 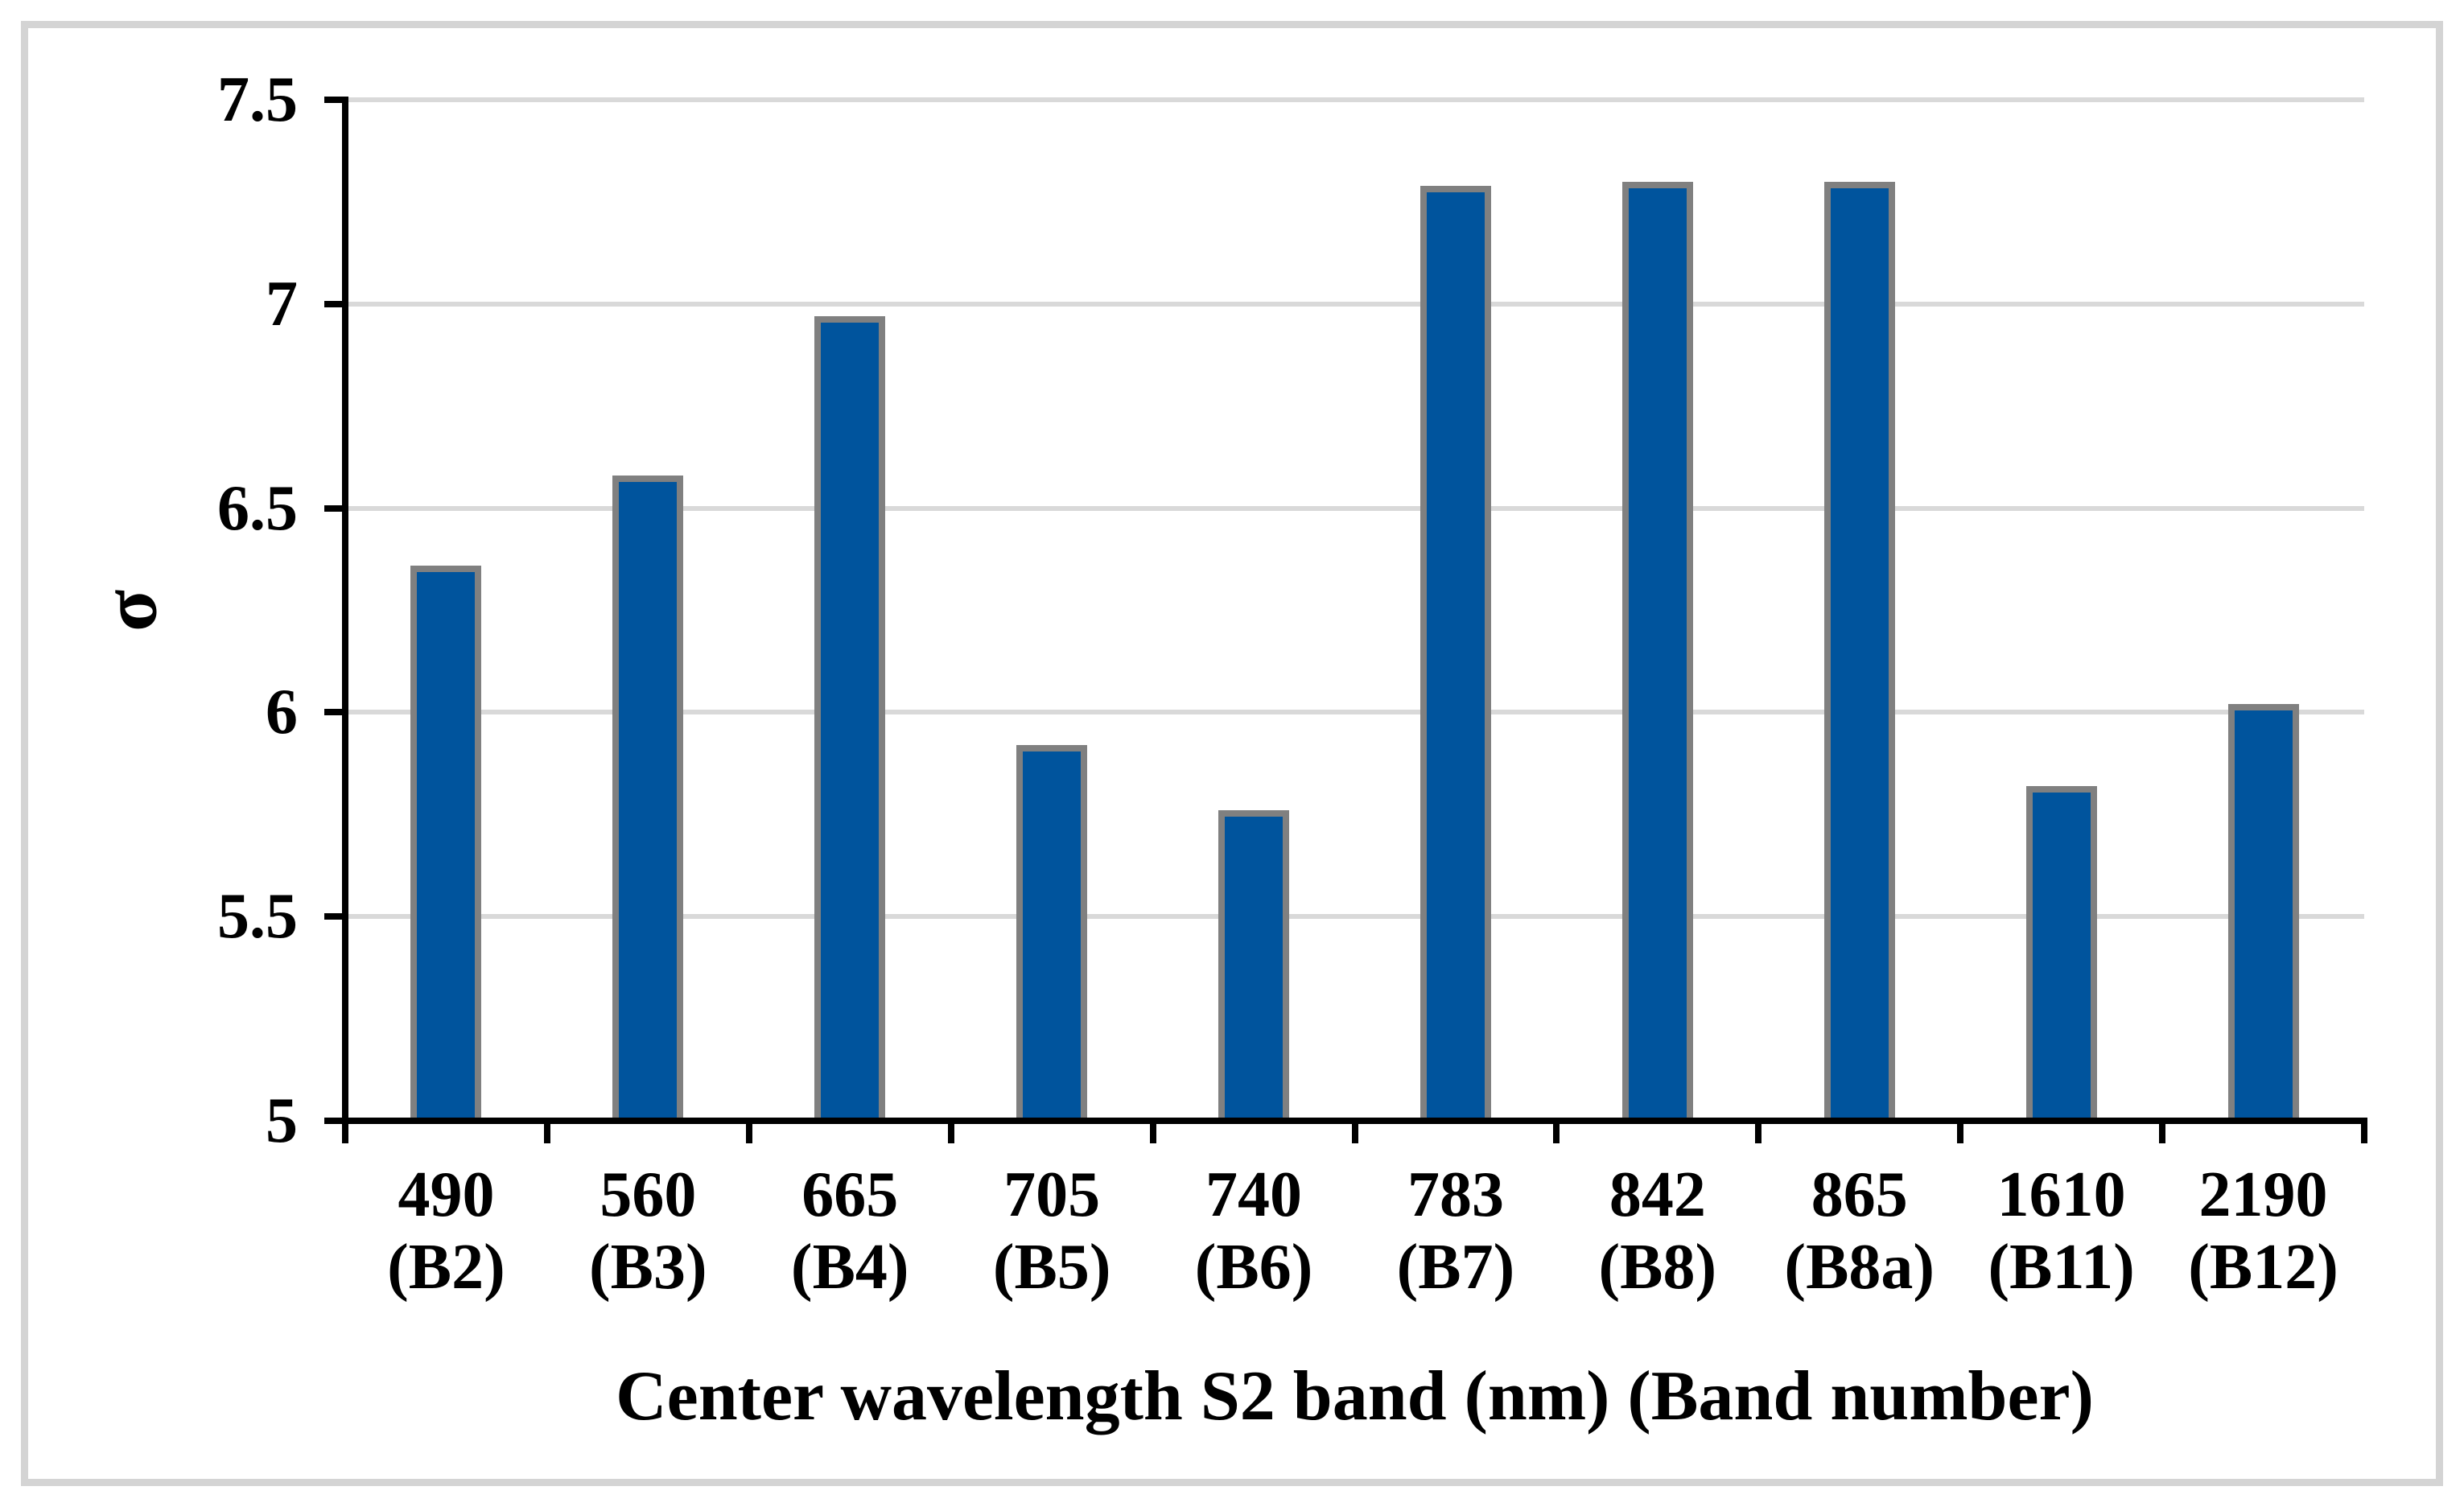 What do you see at coordinates (446, 1194) in the screenshot?
I see `x-category-wavelength: 490` at bounding box center [446, 1194].